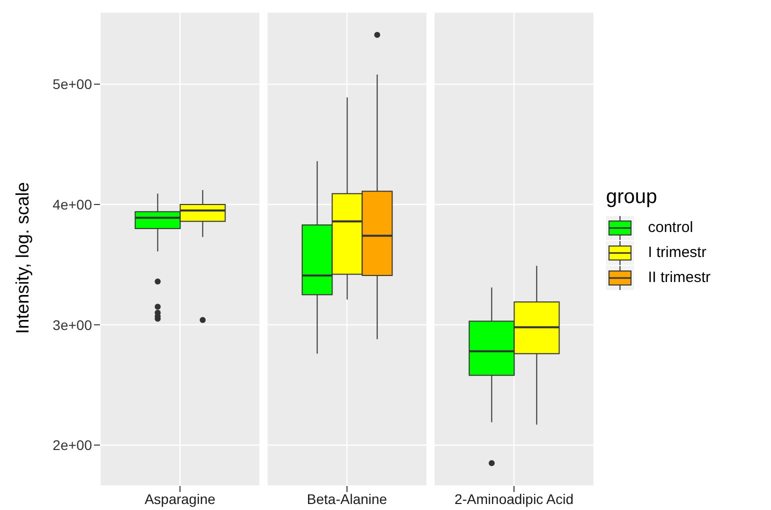 The height and width of the screenshot is (510, 771). Describe the element at coordinates (514, 498) in the screenshot. I see `x-tick-label: 2-Aminoadipic Acid` at that location.